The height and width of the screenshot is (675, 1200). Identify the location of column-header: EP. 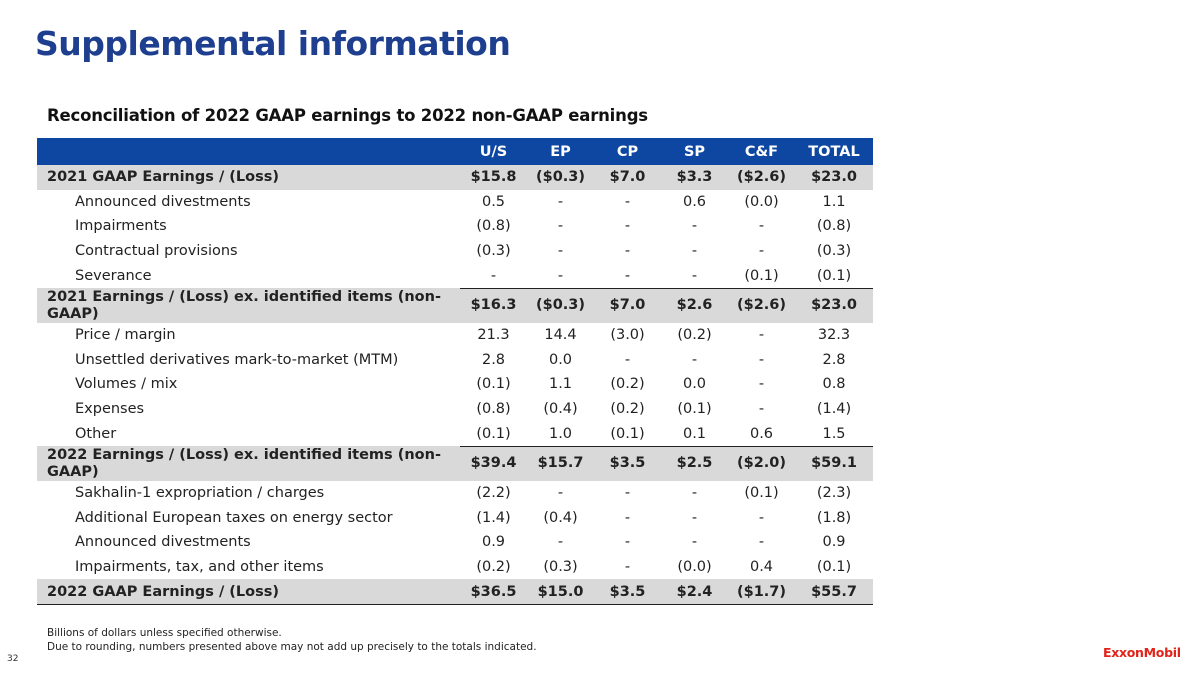
(560, 151).